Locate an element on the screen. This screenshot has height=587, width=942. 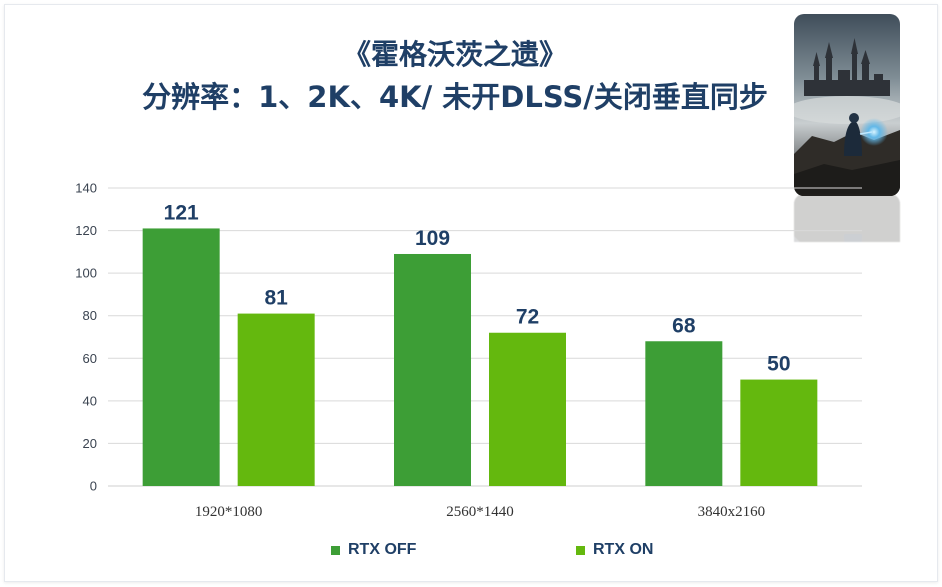
data-label: 72 is located at coordinates (527, 317).